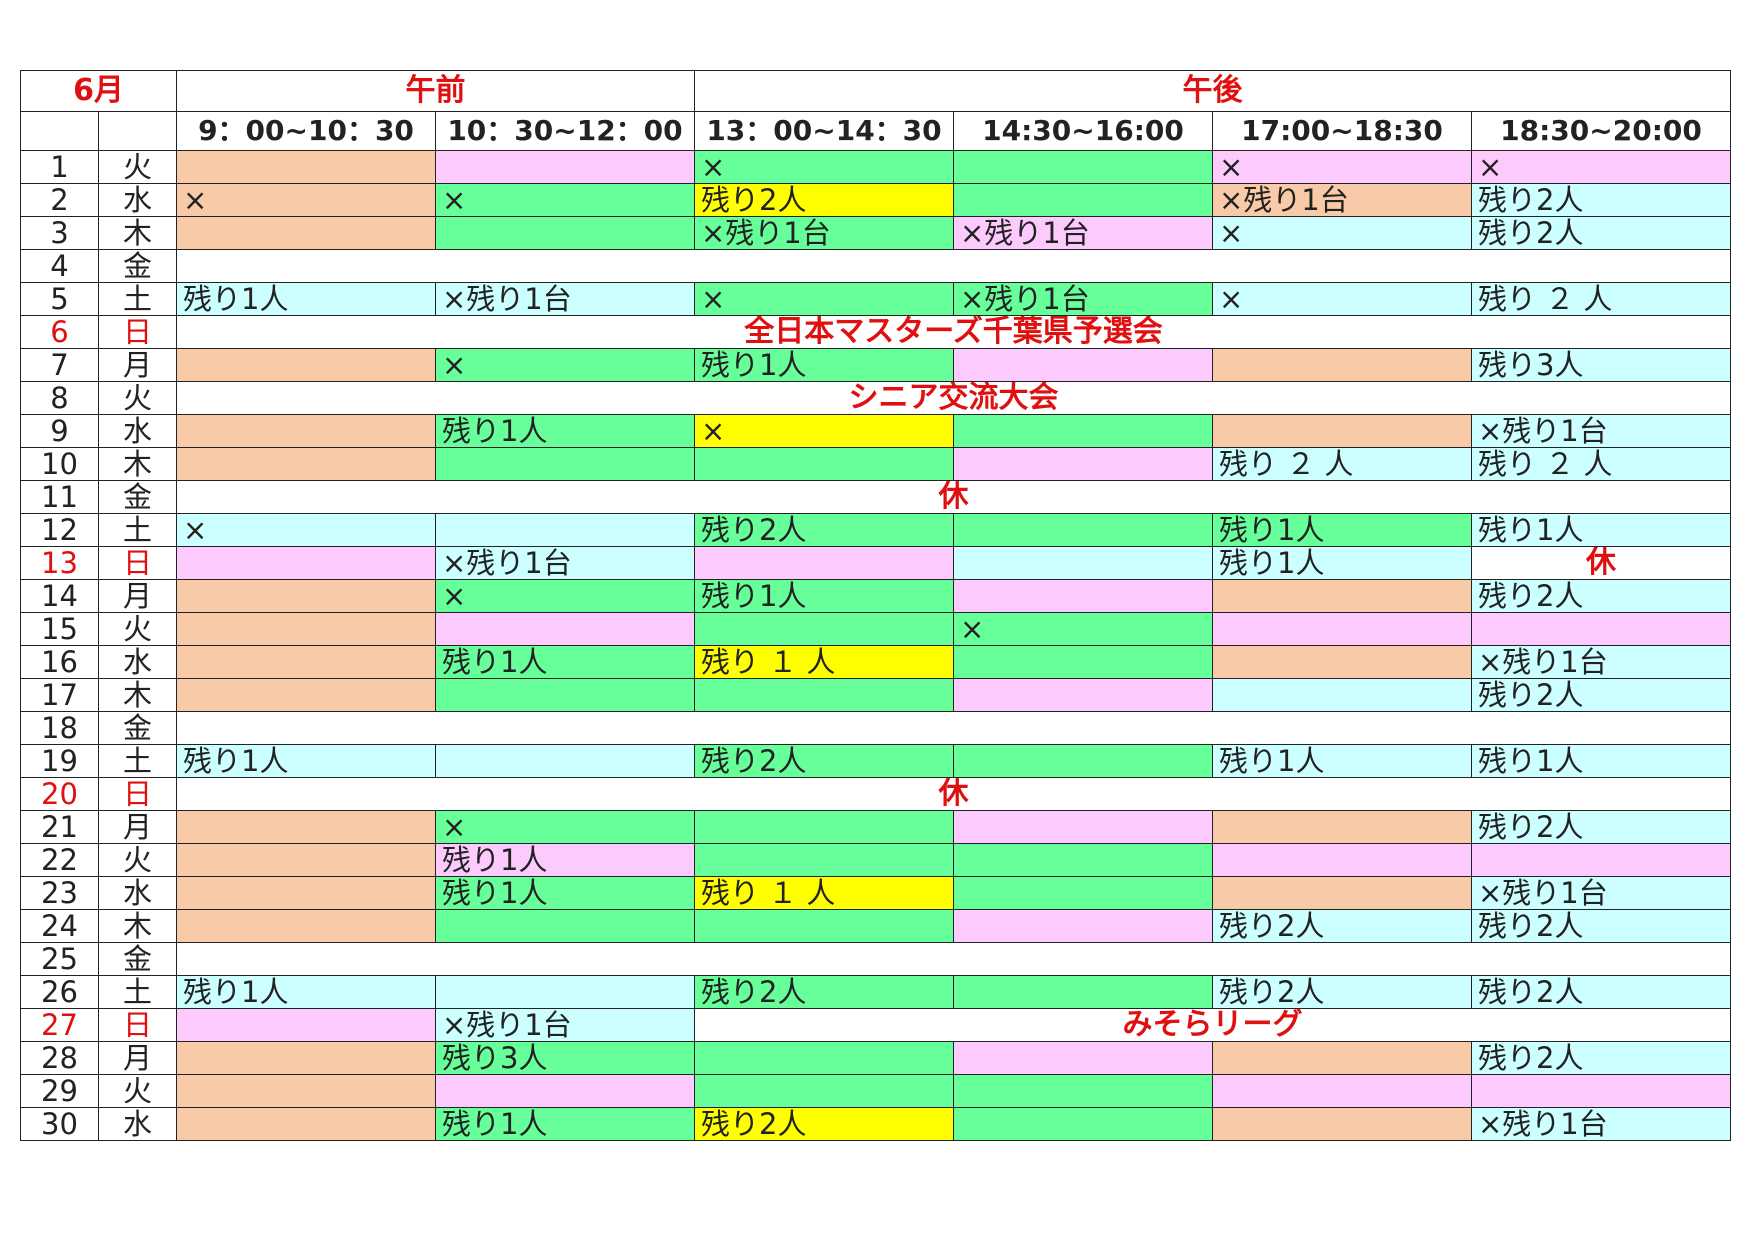 This screenshot has width=1754, height=1240. Describe the element at coordinates (875, 365) in the screenshot. I see `day-row: 7 月 × 残り1人 残り3人` at that location.